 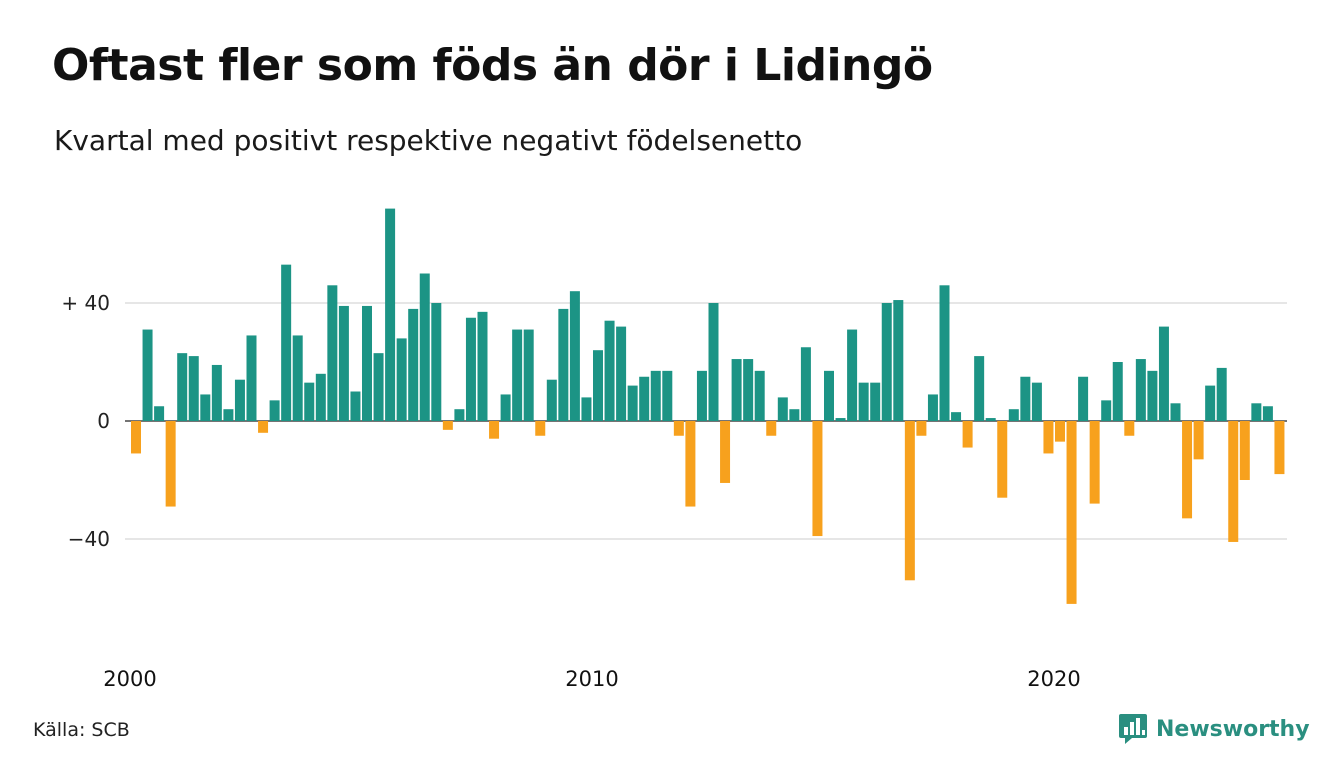 I want to click on brand-logo: Newsworthy, so click(x=1214, y=729).